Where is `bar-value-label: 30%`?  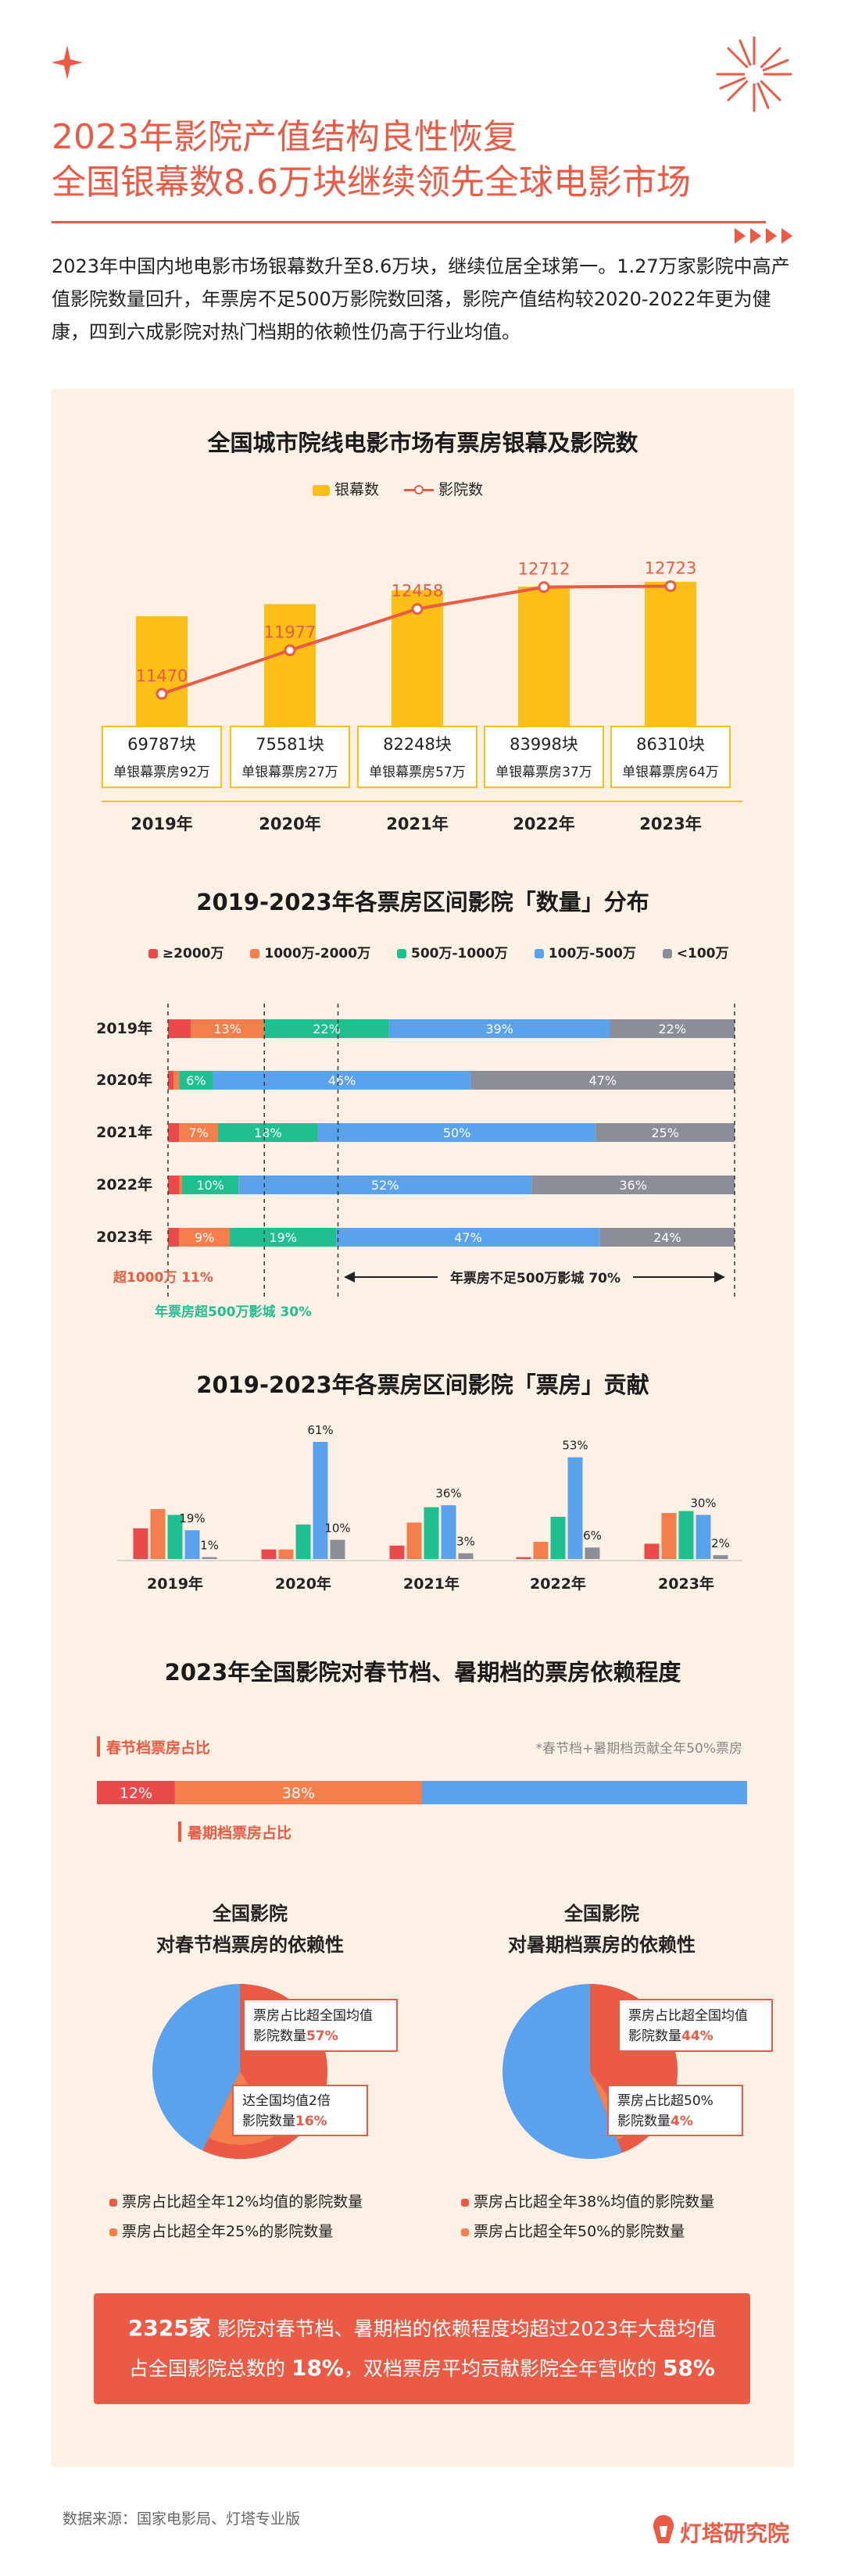
bar-value-label: 30% is located at coordinates (703, 1503).